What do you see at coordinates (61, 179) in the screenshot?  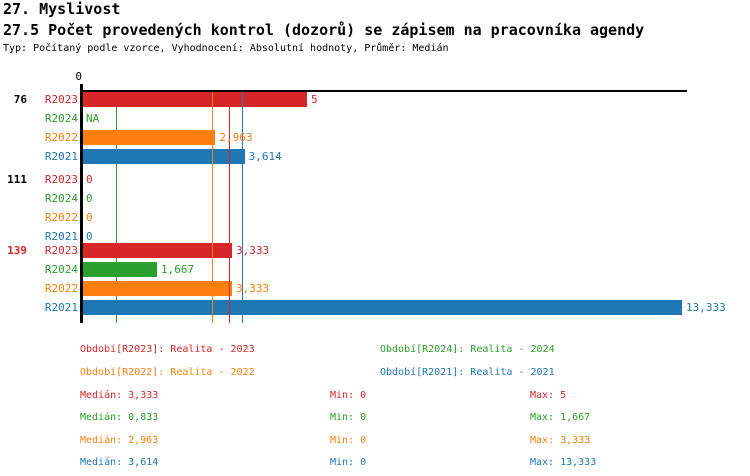 I see `row-label-111-r2023: R2023` at bounding box center [61, 179].